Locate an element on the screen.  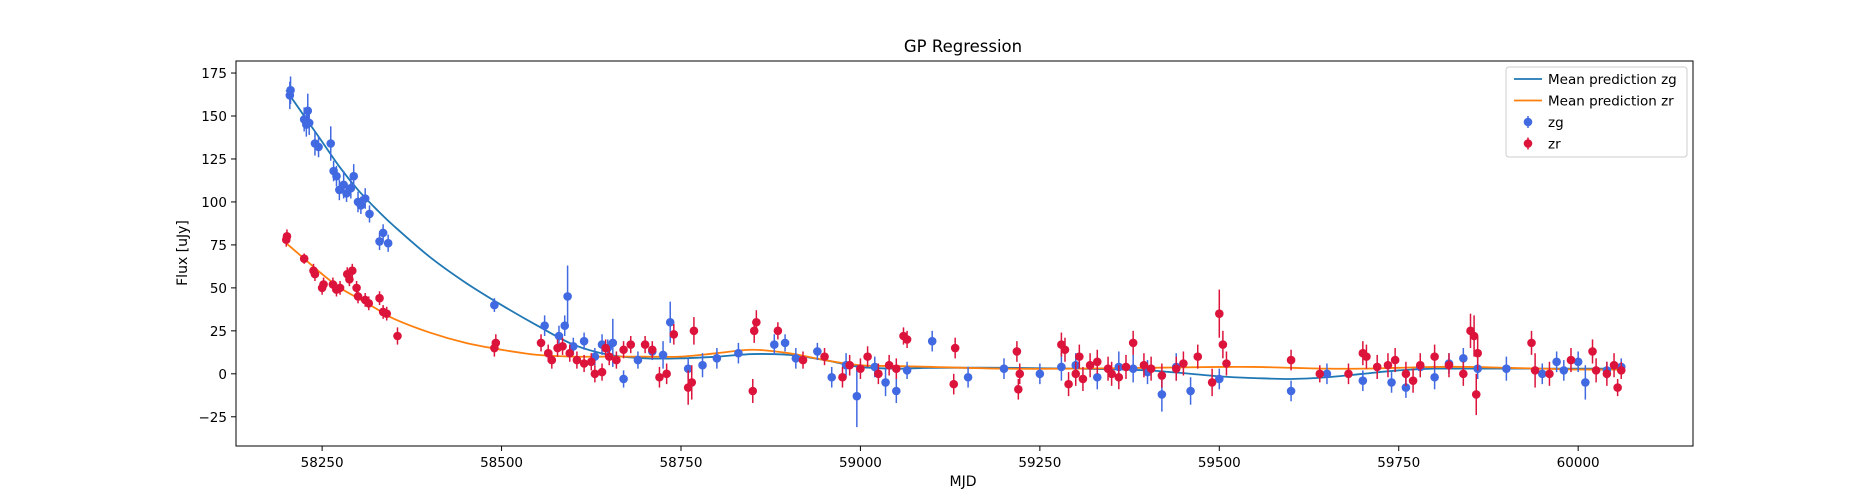
legend-box is located at coordinates (1596, 112).